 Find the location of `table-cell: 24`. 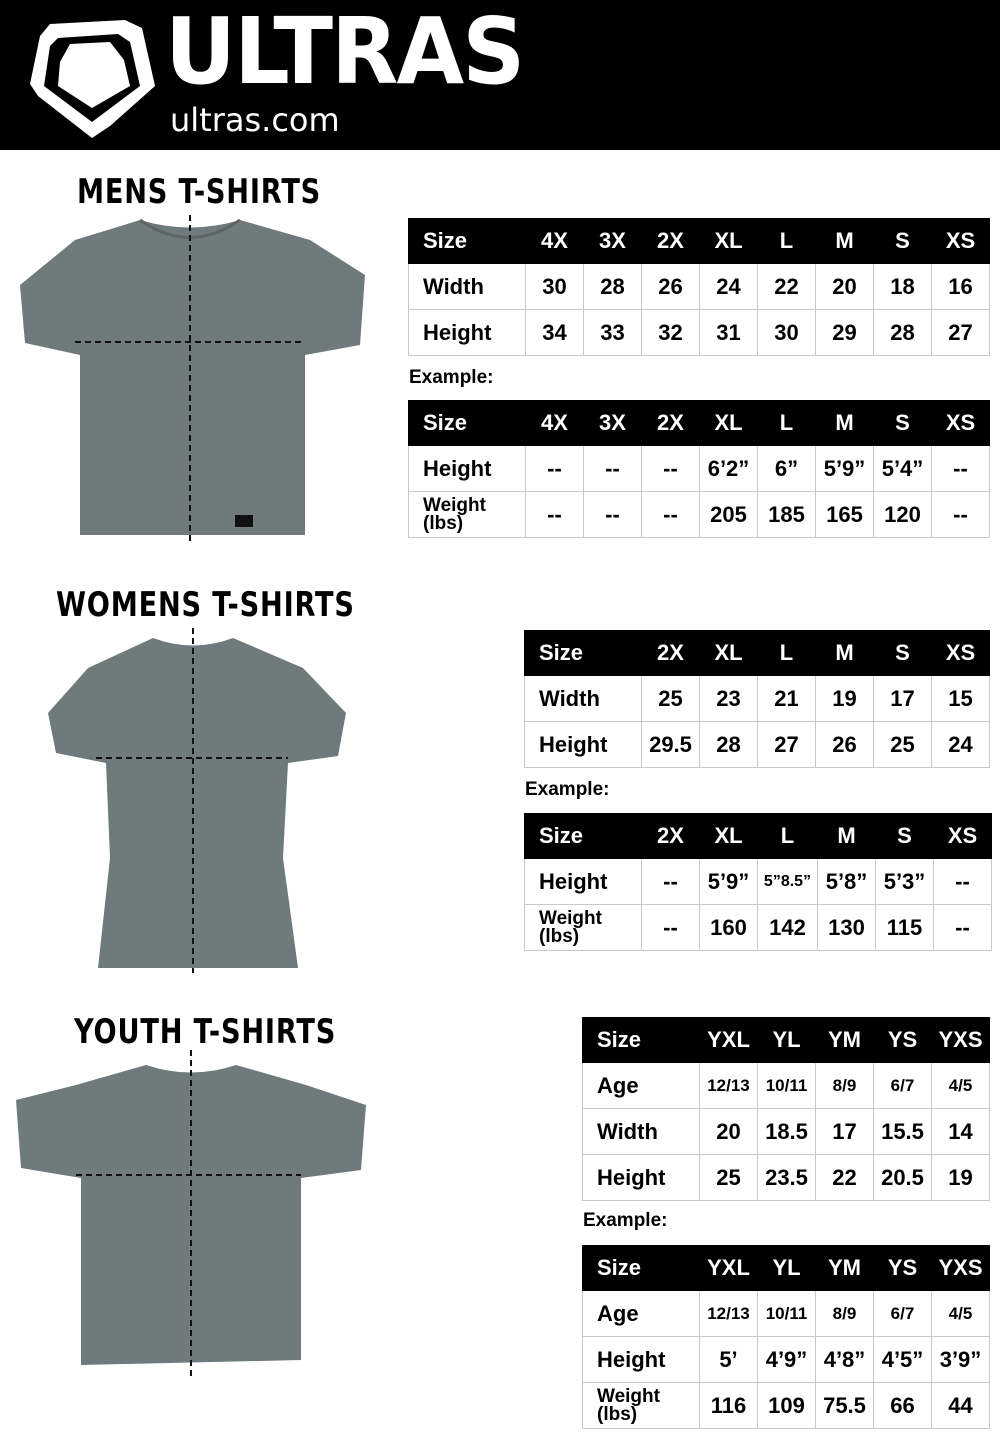

table-cell: 24 is located at coordinates (960, 744).